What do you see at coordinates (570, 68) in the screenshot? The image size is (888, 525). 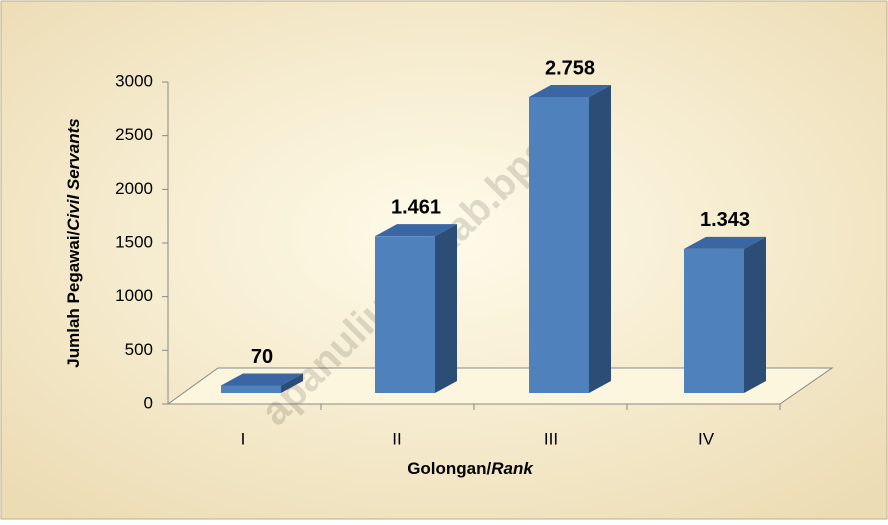 I see `data-label: 2.758` at bounding box center [570, 68].